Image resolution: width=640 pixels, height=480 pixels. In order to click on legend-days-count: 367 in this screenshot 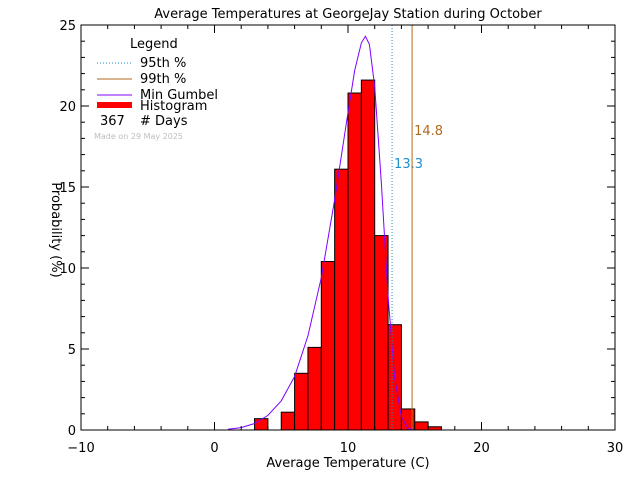, I will do `click(112, 121)`.